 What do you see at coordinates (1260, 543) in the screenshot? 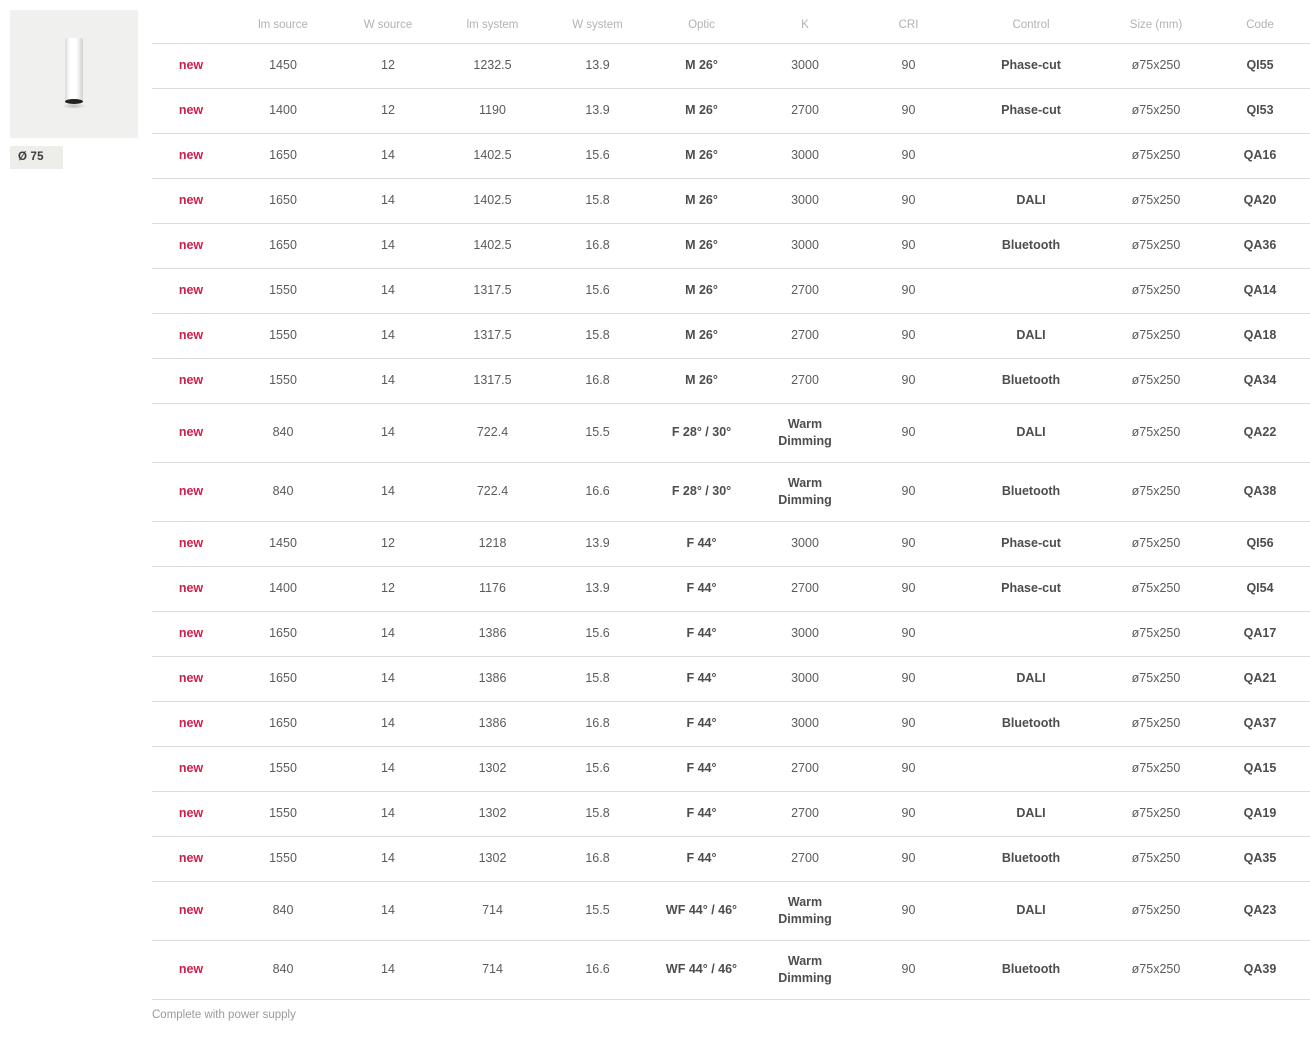
I see `cell-code: QI56` at bounding box center [1260, 543].